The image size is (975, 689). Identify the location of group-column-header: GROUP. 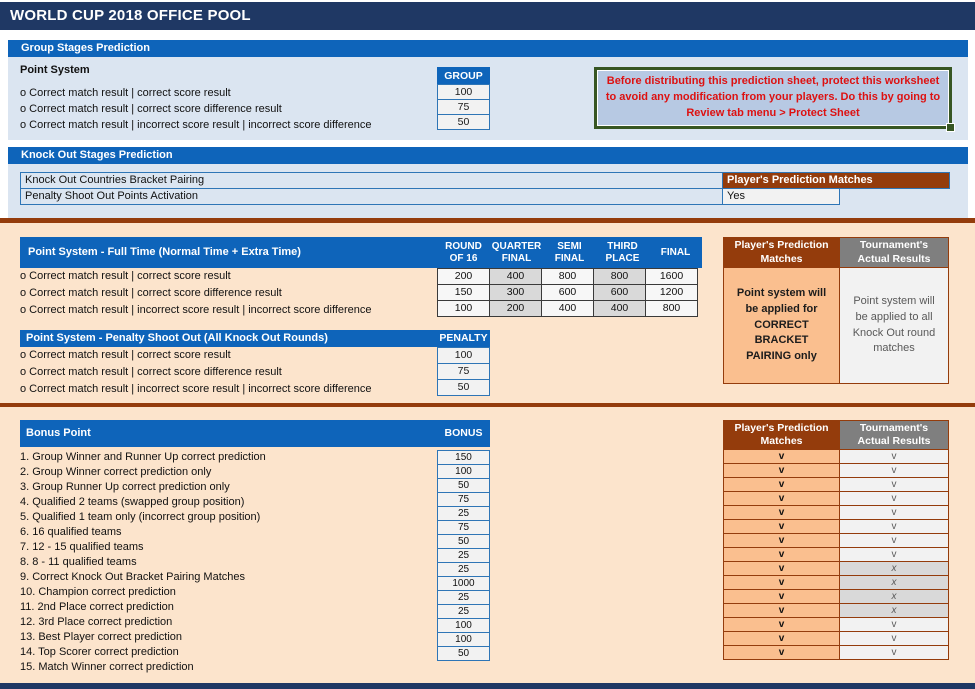
(463, 75).